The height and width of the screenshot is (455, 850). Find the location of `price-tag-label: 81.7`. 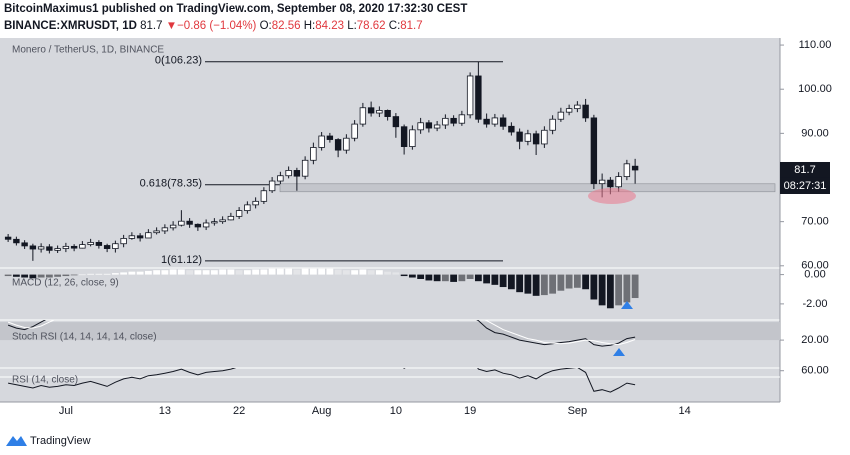

price-tag-label: 81.7 is located at coordinates (804, 170).